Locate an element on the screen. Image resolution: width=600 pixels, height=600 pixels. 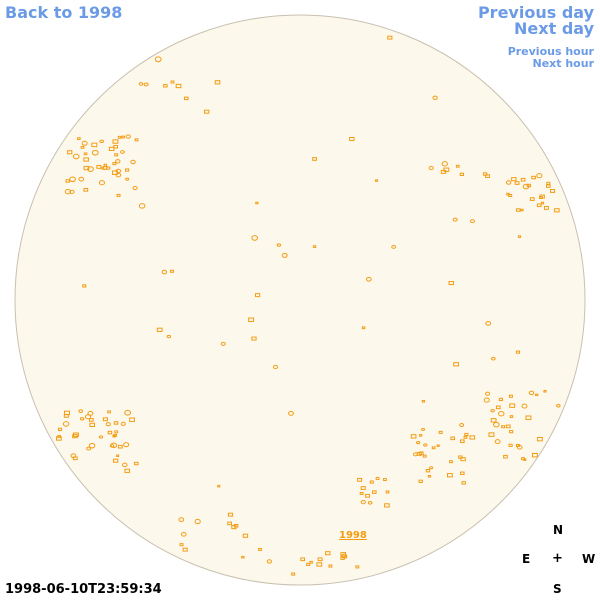
back-to-year-link: Back to 1998 is located at coordinates (64, 12).